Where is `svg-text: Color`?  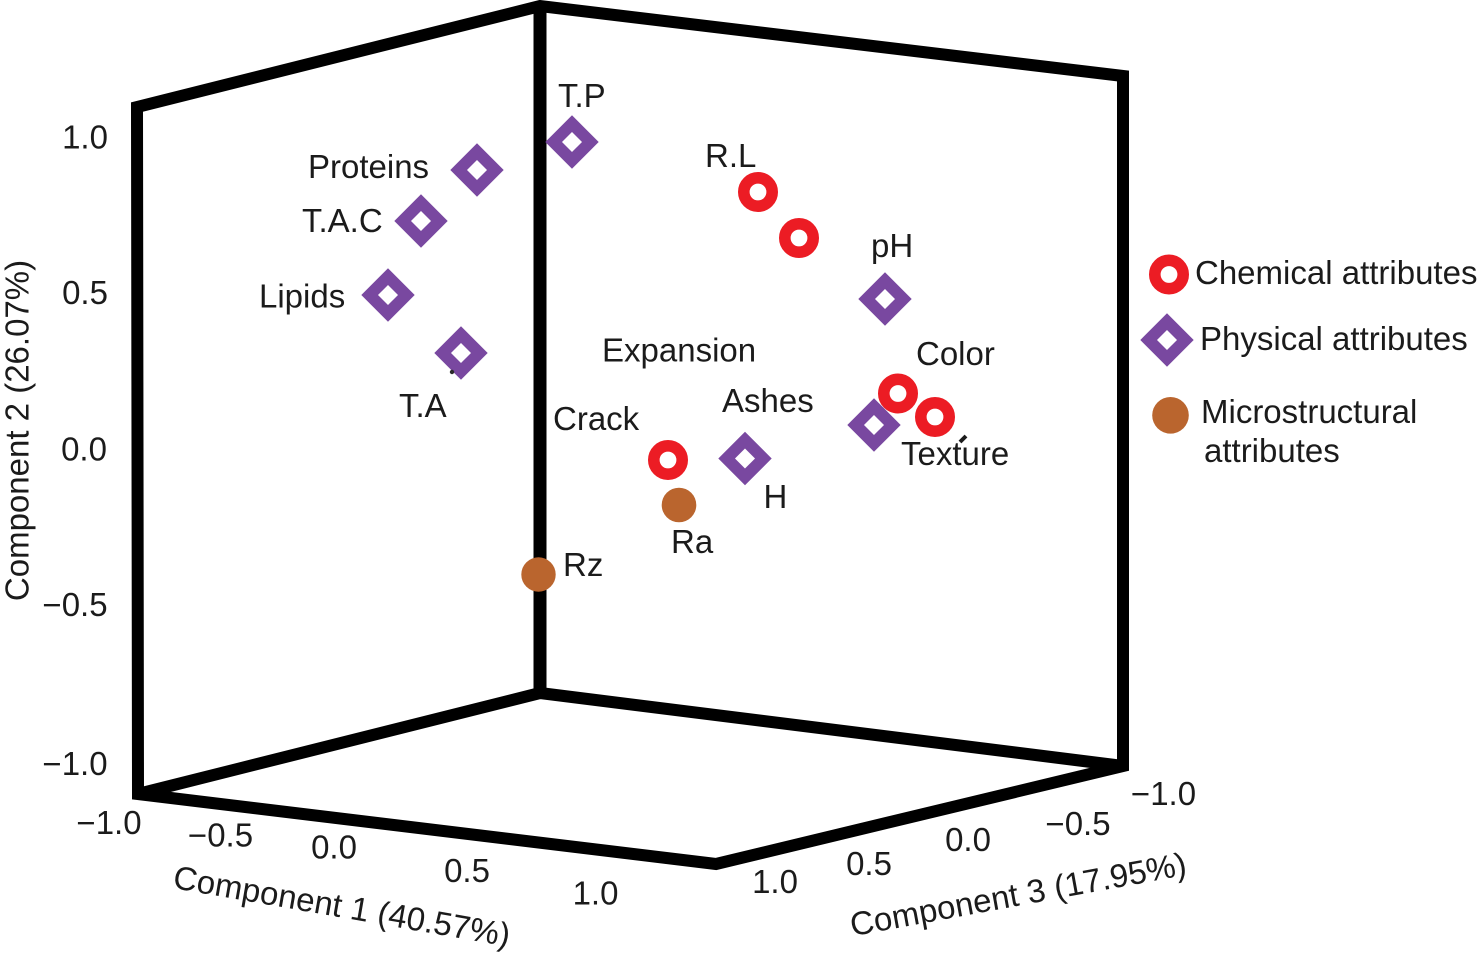 svg-text: Color is located at coordinates (955, 353).